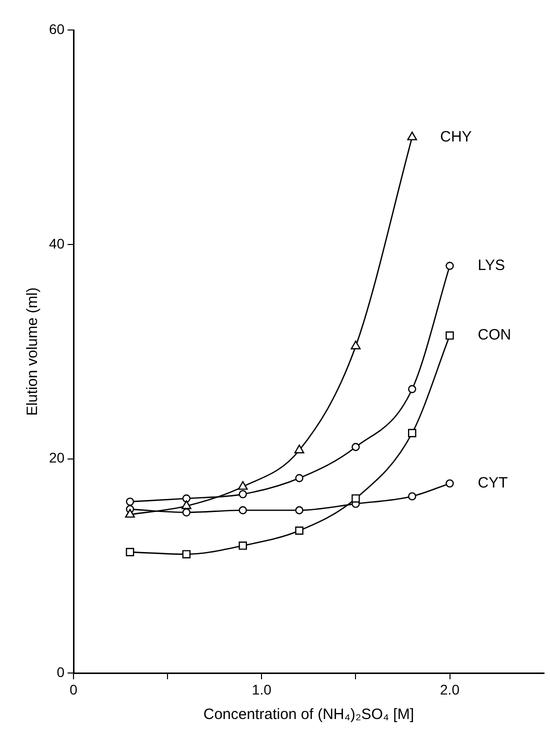 This screenshot has height=738, width=550. I want to click on x-axis-title: Concentration of (NH₄)₂SO₄ [M], so click(308, 715).